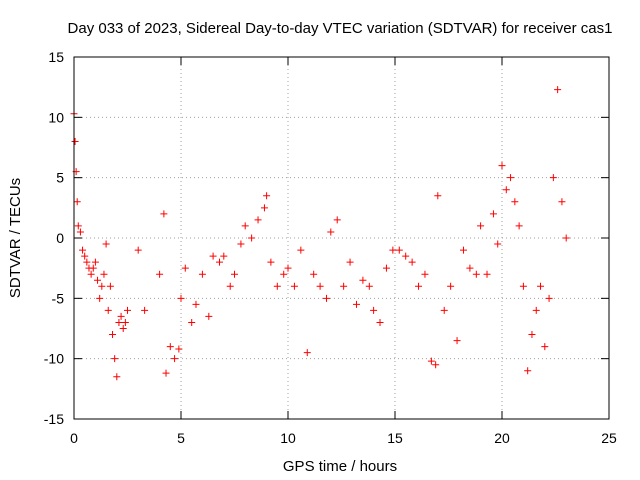  What do you see at coordinates (54, 419) in the screenshot?
I see `y-tick-label: -15` at bounding box center [54, 419].